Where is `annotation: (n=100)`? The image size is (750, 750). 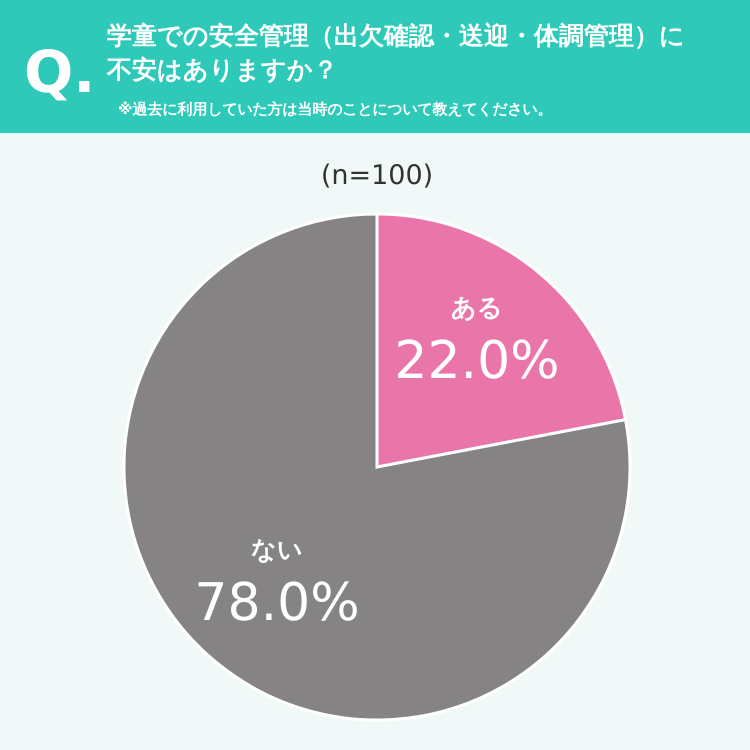 annotation: (n=100) is located at coordinates (377, 175).